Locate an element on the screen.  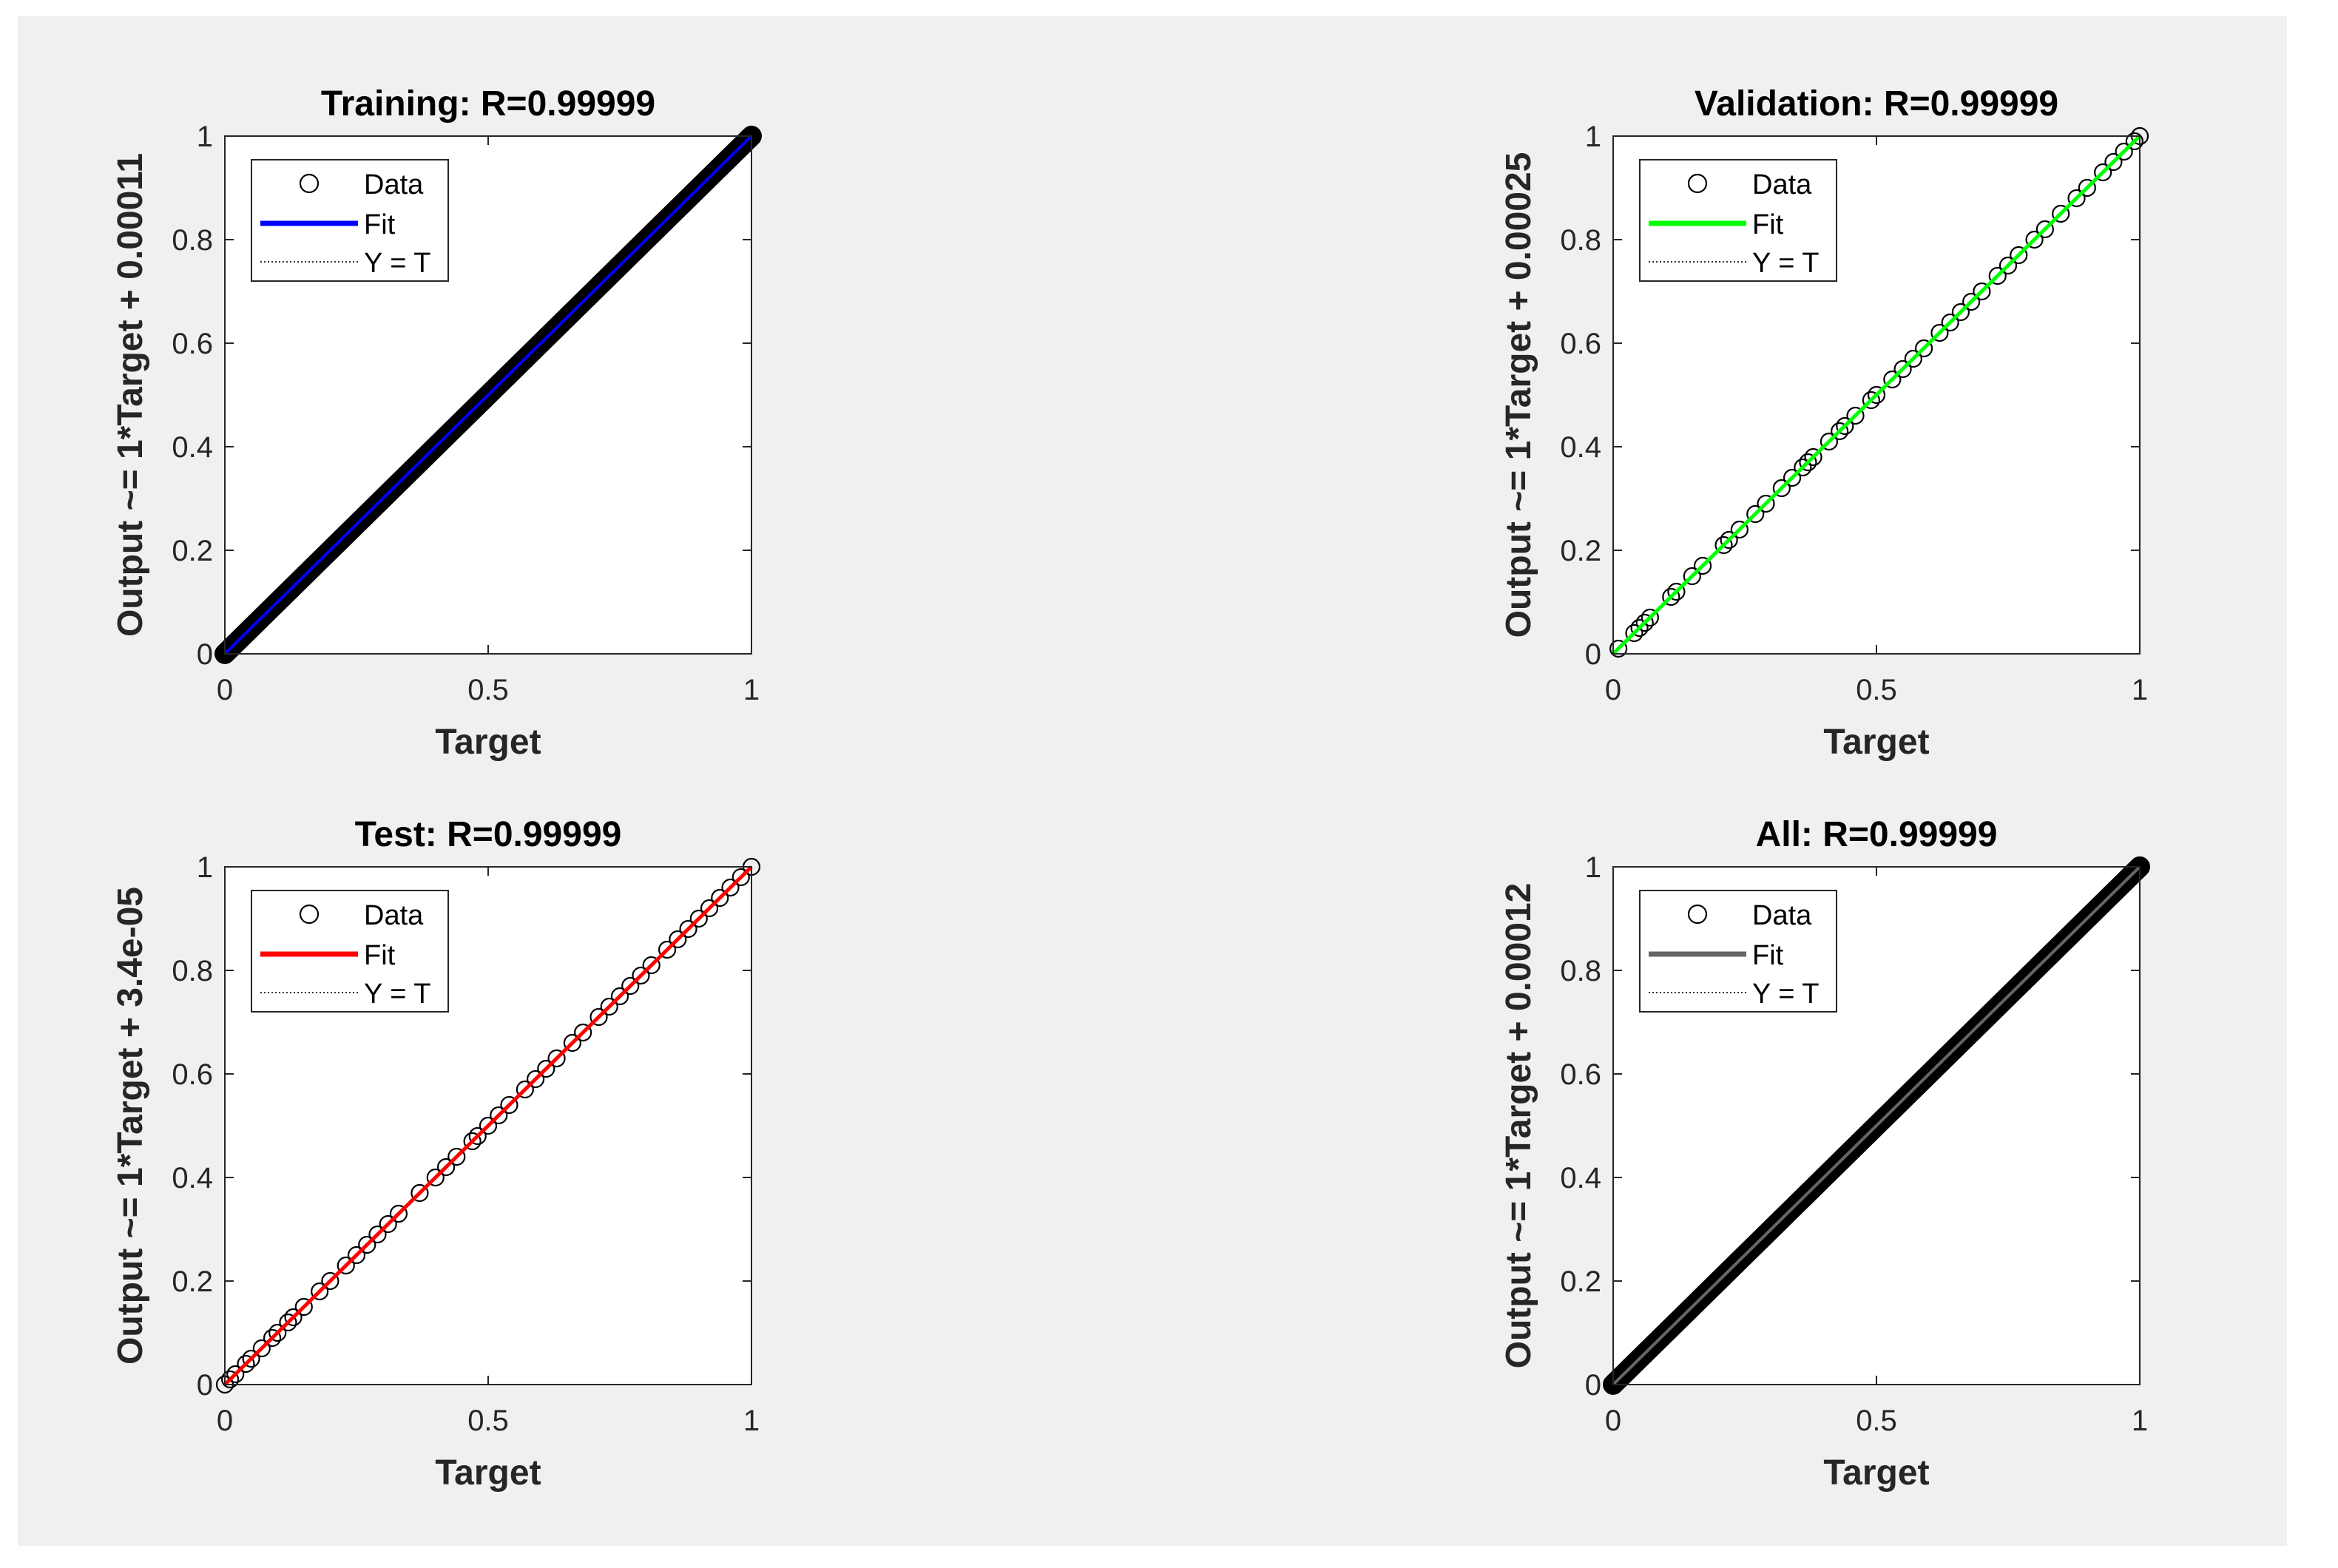
plot-1-fit-line is located at coordinates (488, 395).